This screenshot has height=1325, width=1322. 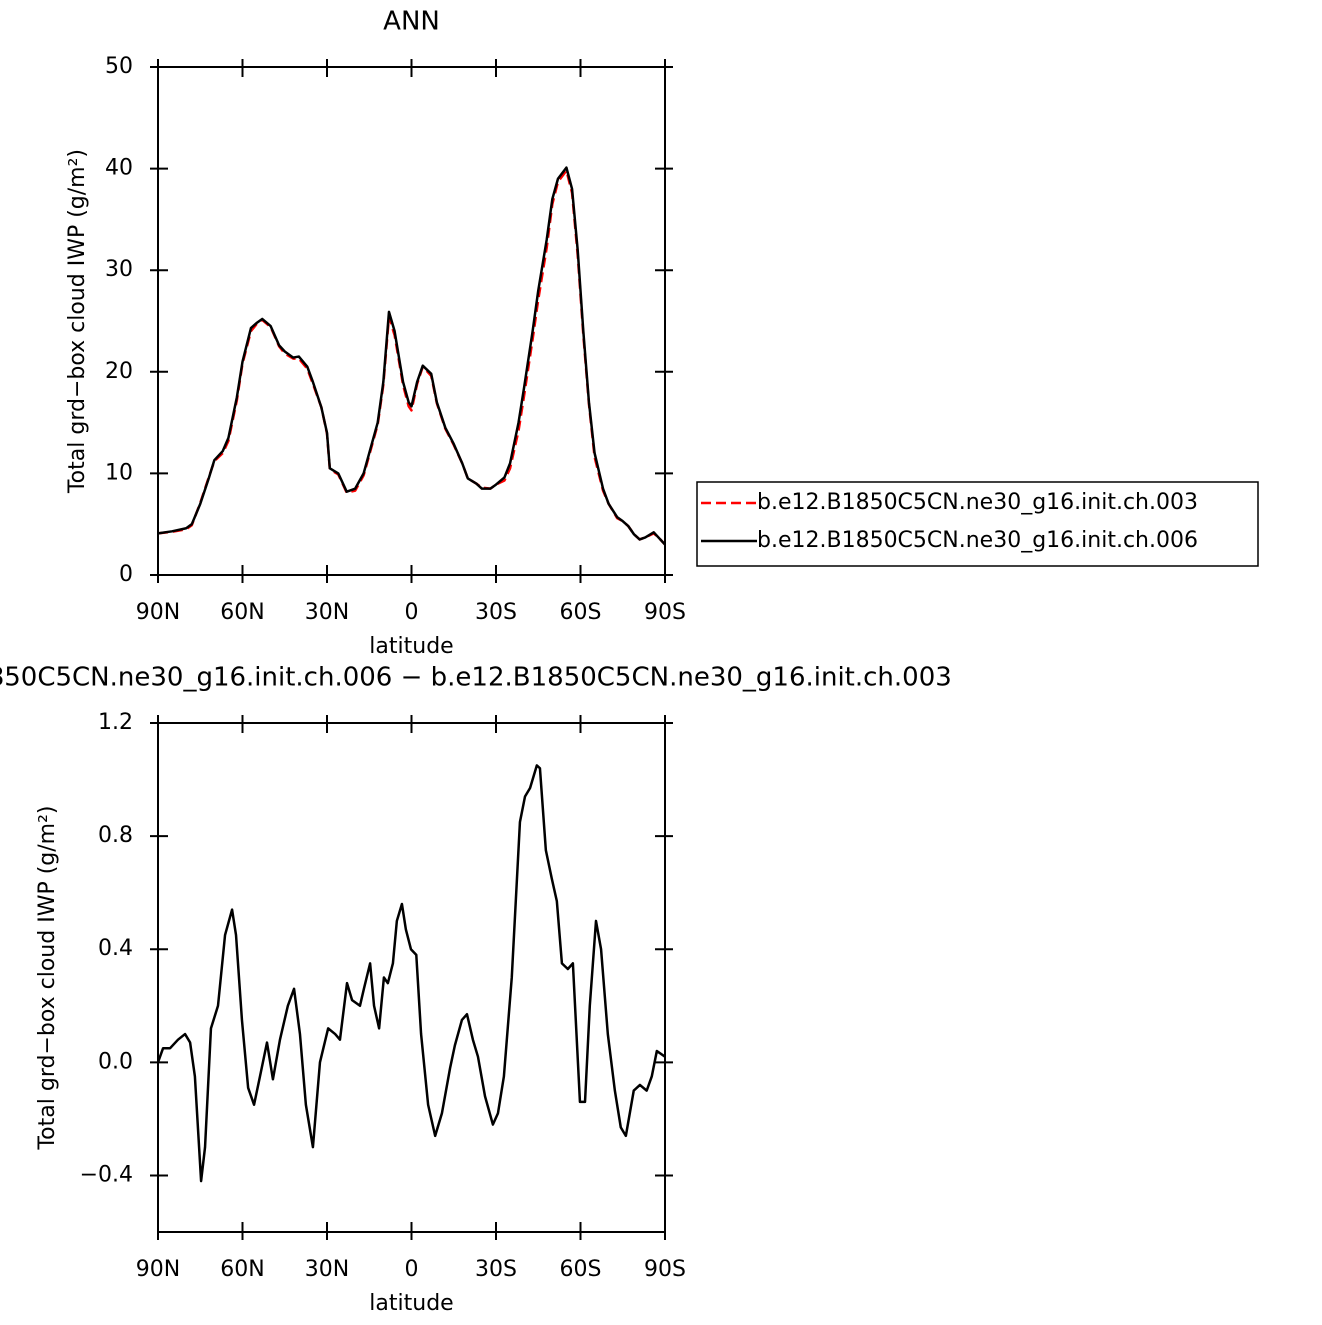 What do you see at coordinates (126, 574) in the screenshot?
I see `y-tick-label: 0` at bounding box center [126, 574].